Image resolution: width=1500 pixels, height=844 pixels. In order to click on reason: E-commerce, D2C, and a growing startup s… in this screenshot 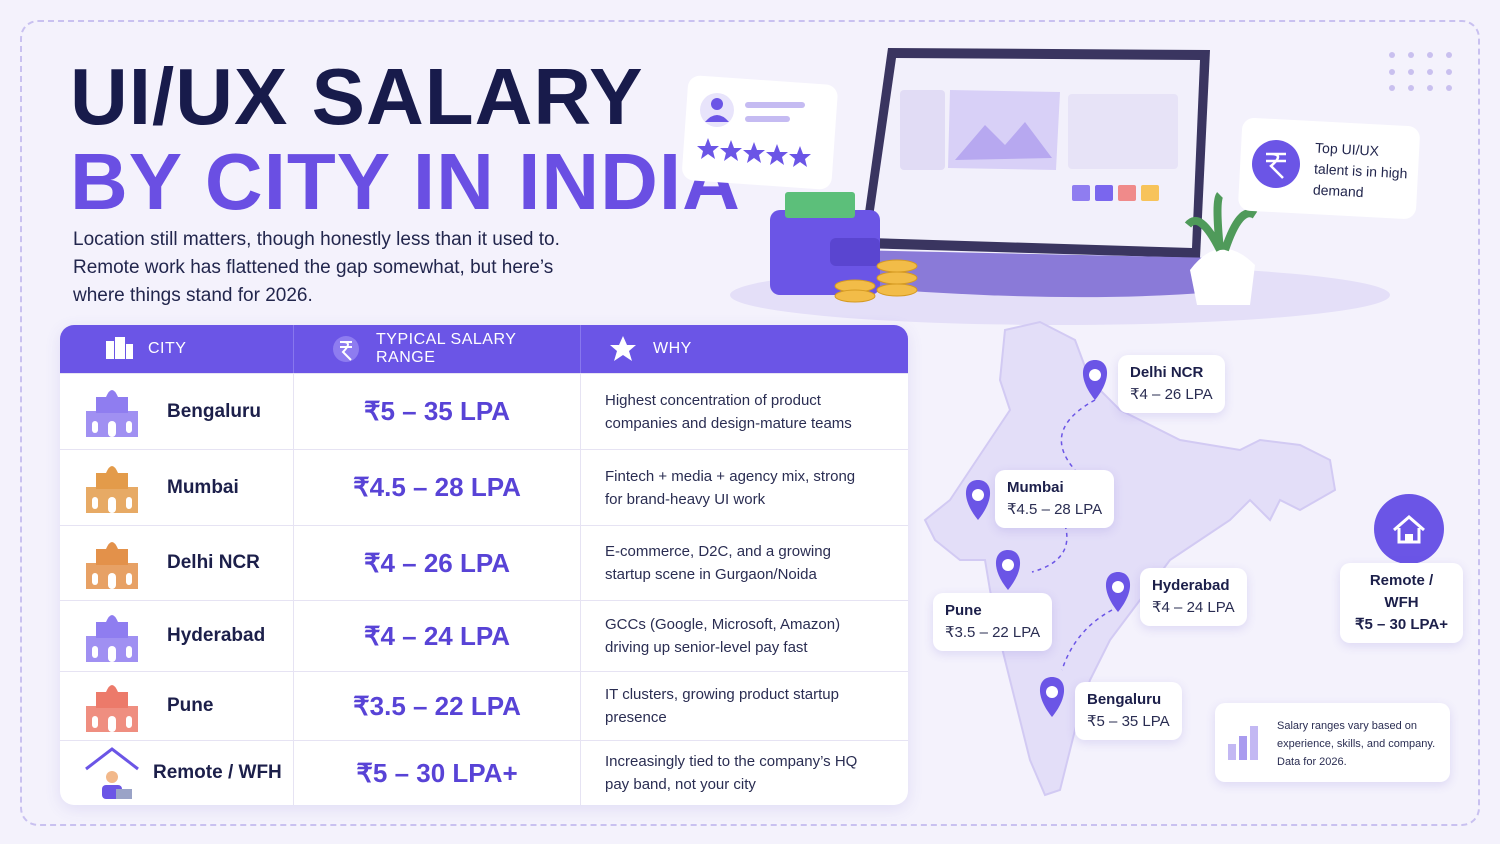, I will do `click(744, 562)`.